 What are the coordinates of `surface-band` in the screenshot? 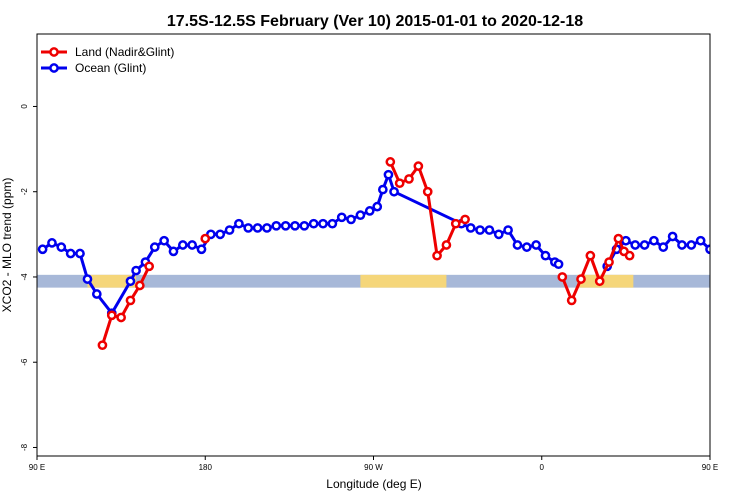 It's located at (373, 281).